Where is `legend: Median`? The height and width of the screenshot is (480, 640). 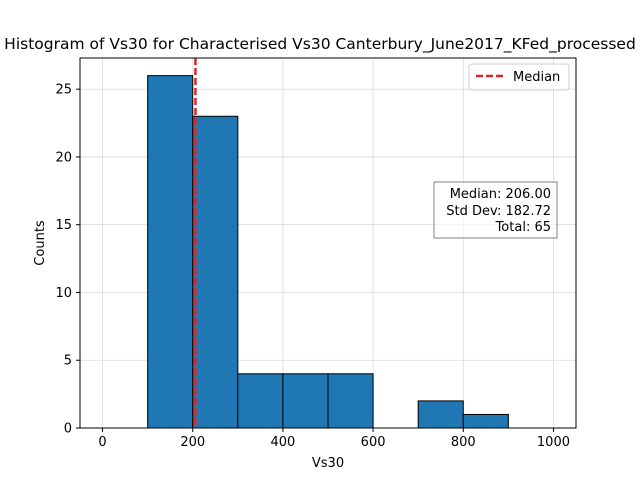 legend: Median is located at coordinates (519, 77).